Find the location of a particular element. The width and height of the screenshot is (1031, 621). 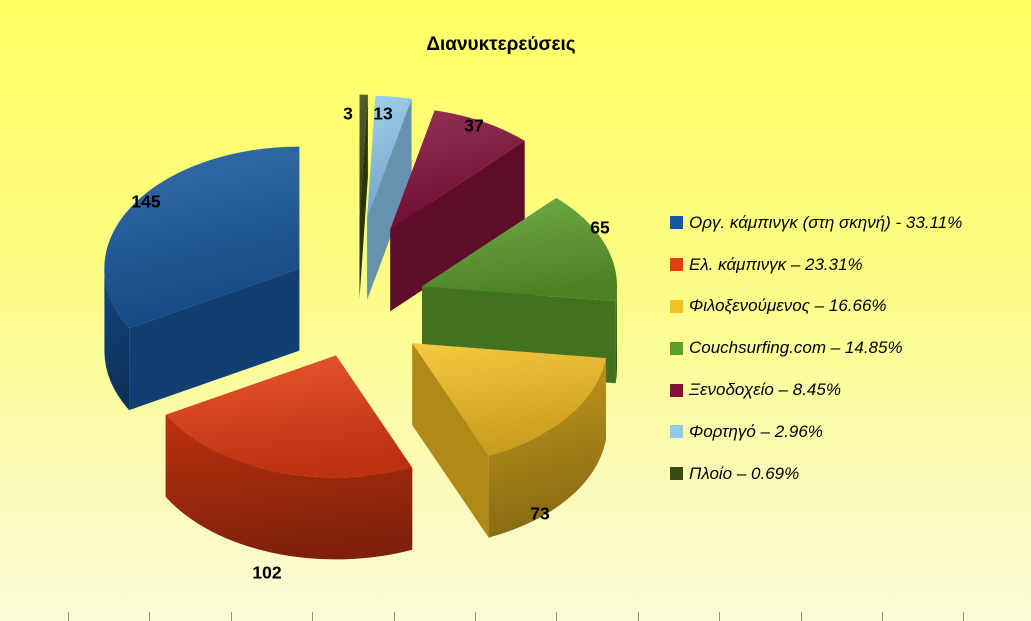

pie-slice-2-top is located at coordinates (509, 399).